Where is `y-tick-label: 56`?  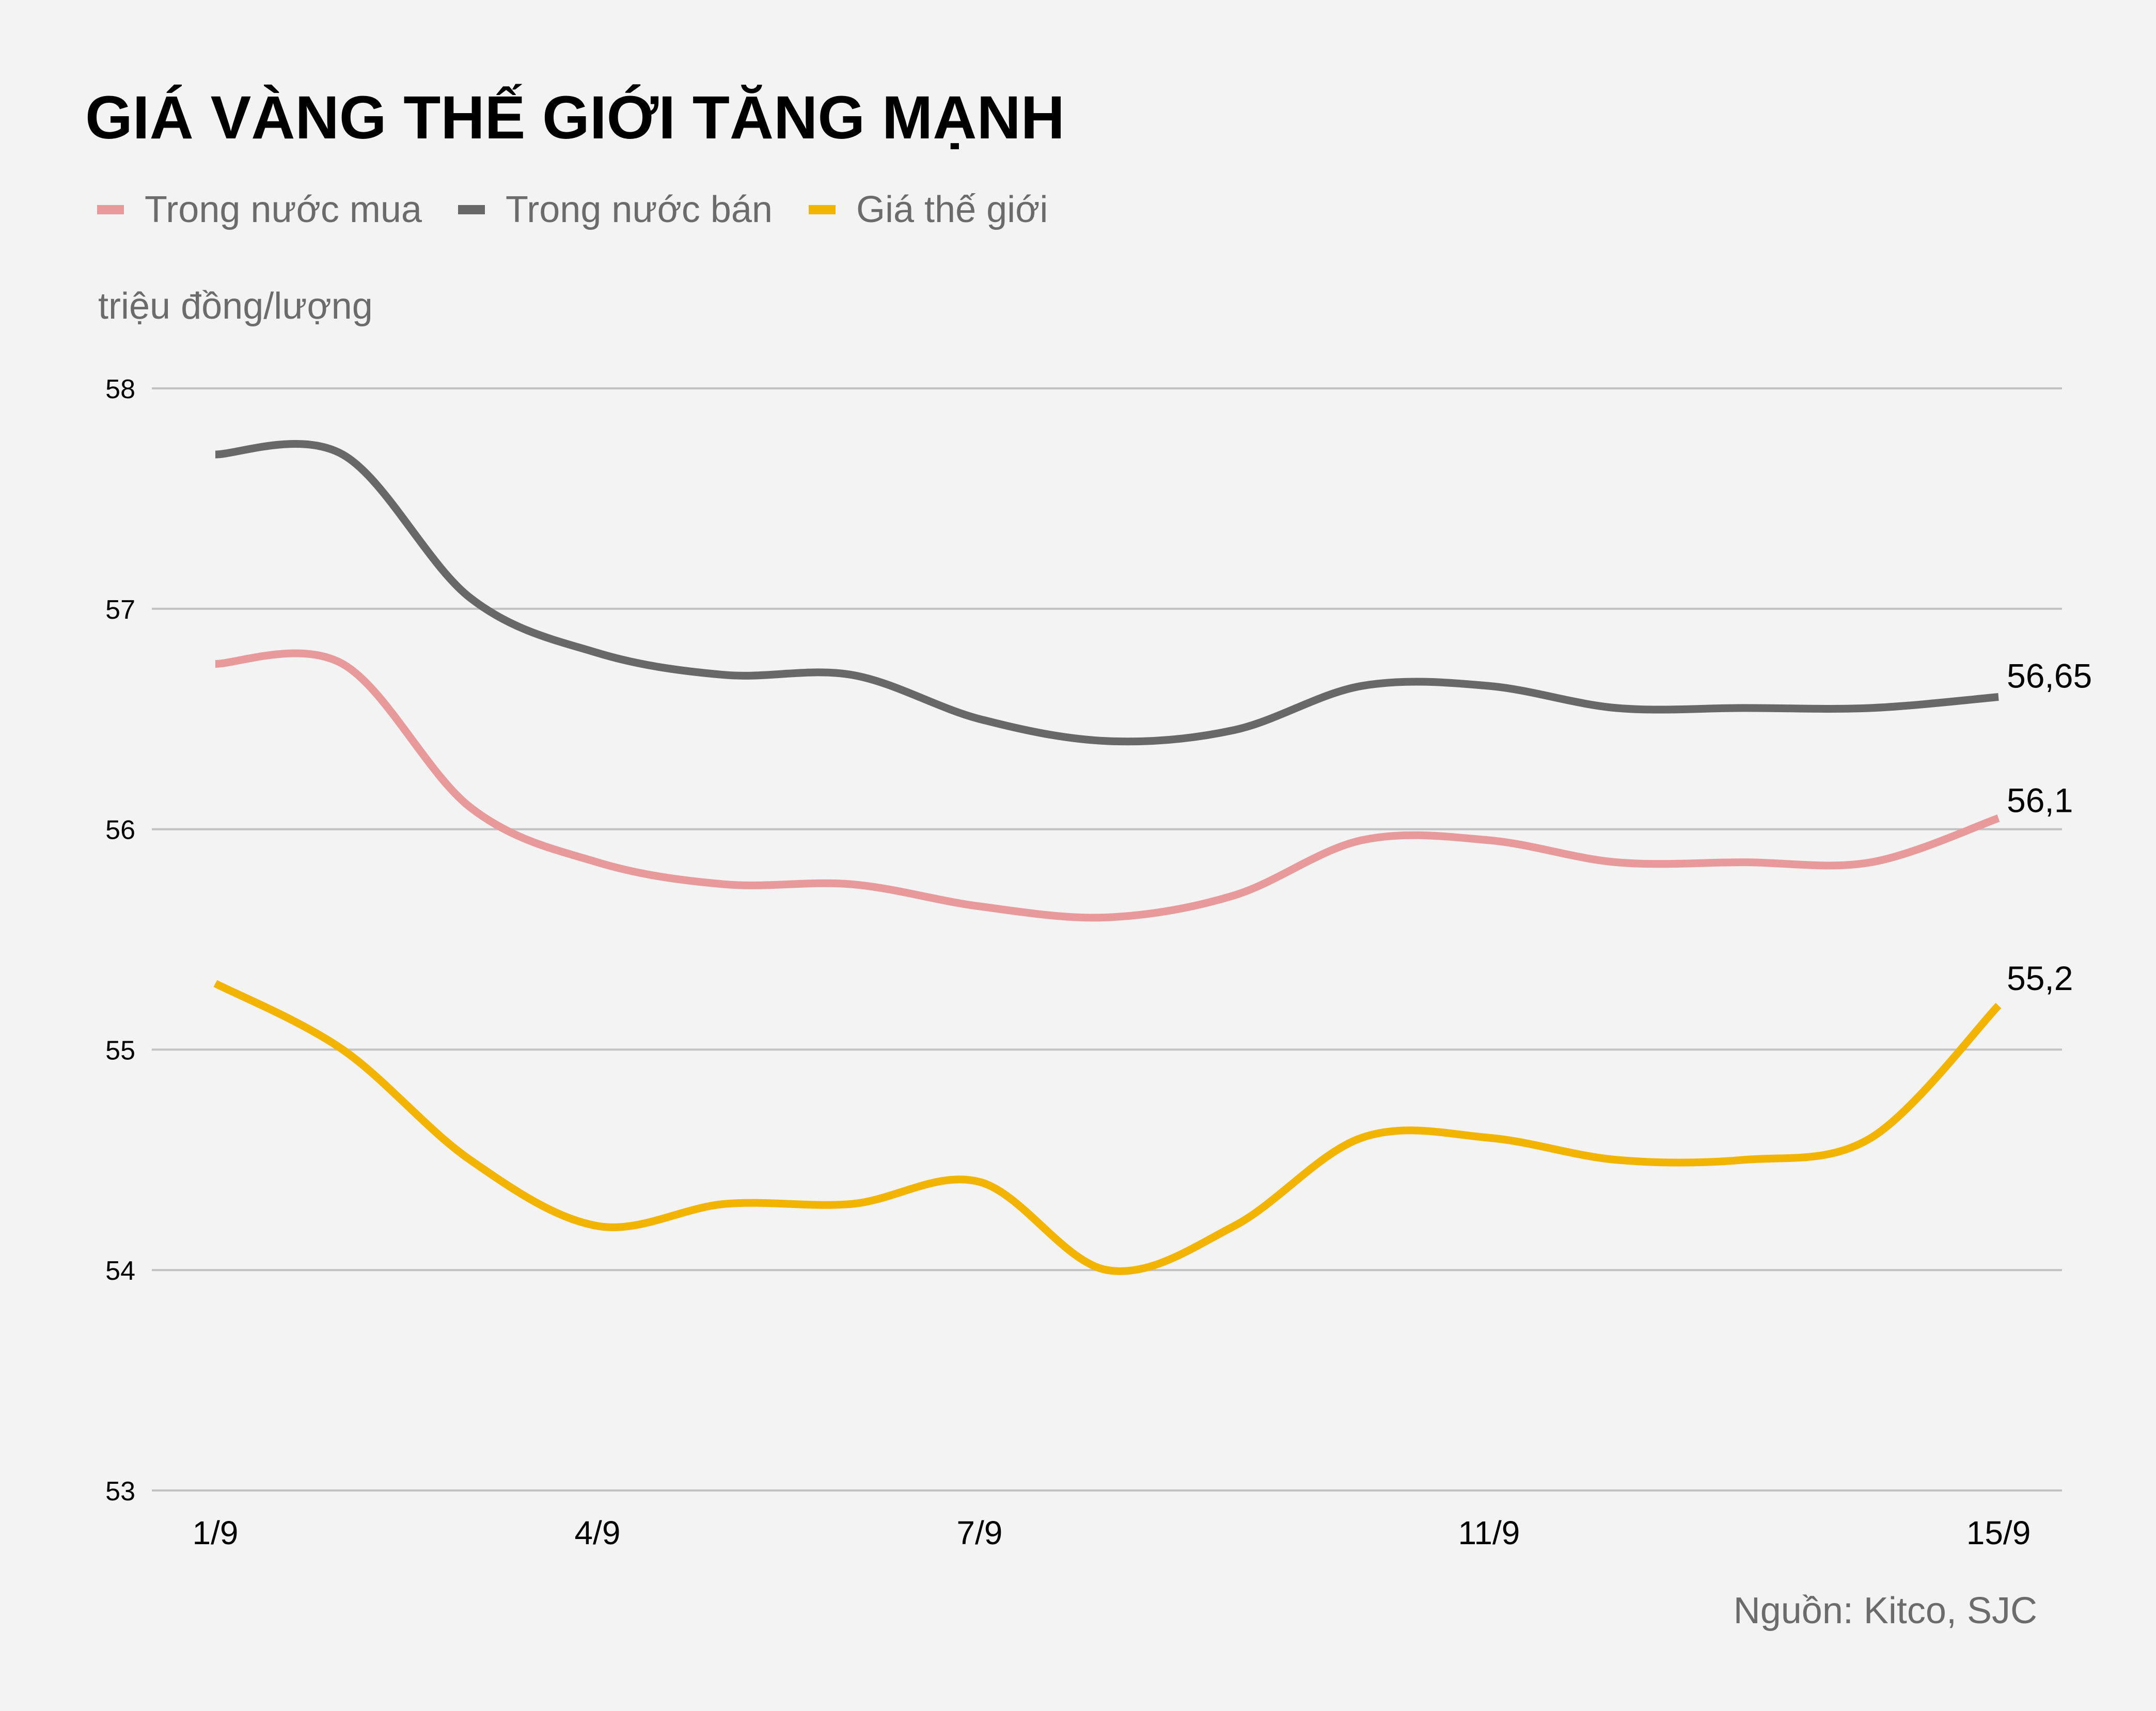
y-tick-label: 56 is located at coordinates (120, 830).